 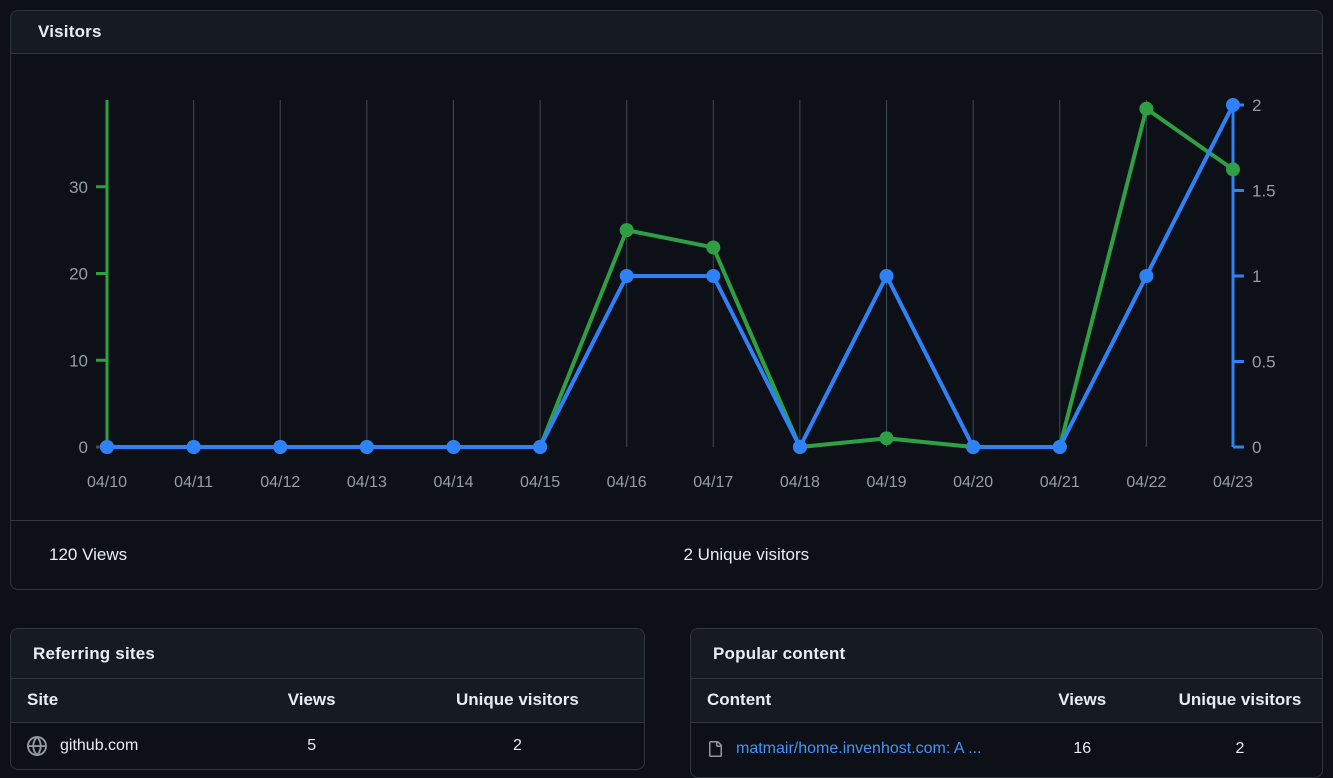 What do you see at coordinates (312, 745) in the screenshot?
I see `referring-site-views: 5` at bounding box center [312, 745].